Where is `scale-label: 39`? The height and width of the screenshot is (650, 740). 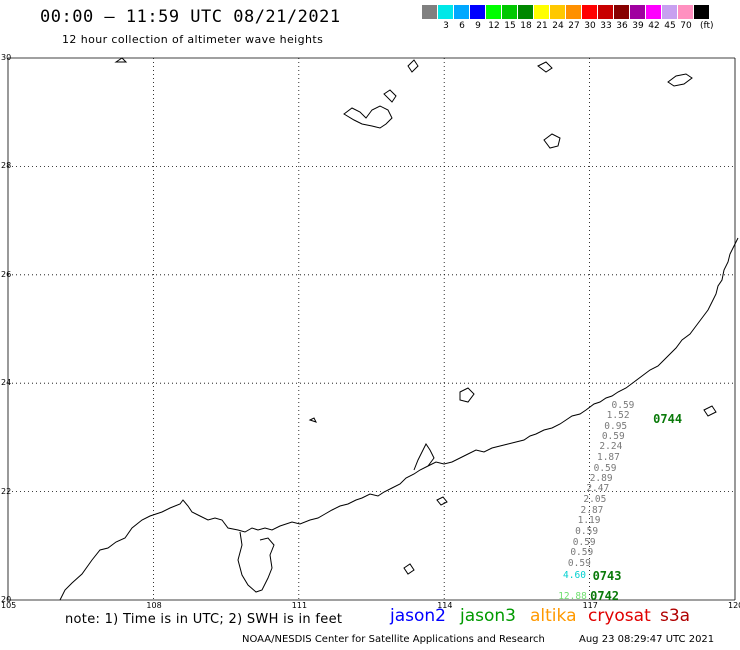
scale-label: 39 is located at coordinates (638, 26).